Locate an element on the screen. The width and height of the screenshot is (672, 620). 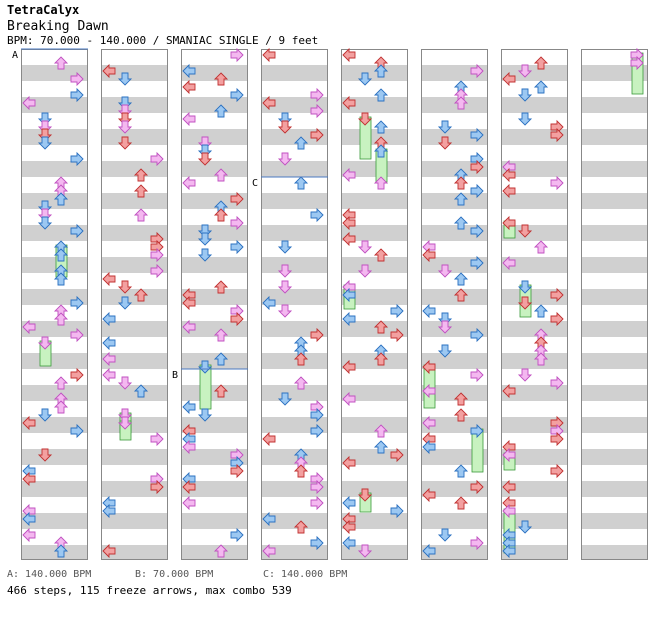
bpm-marker-label: C is located at coordinates (255, 183).